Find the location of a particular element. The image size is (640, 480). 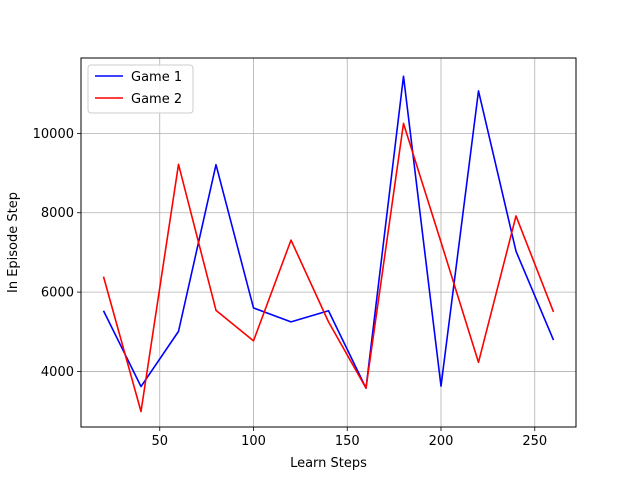

x-axis: 50 100 150 200 250 is located at coordinates (349, 438).